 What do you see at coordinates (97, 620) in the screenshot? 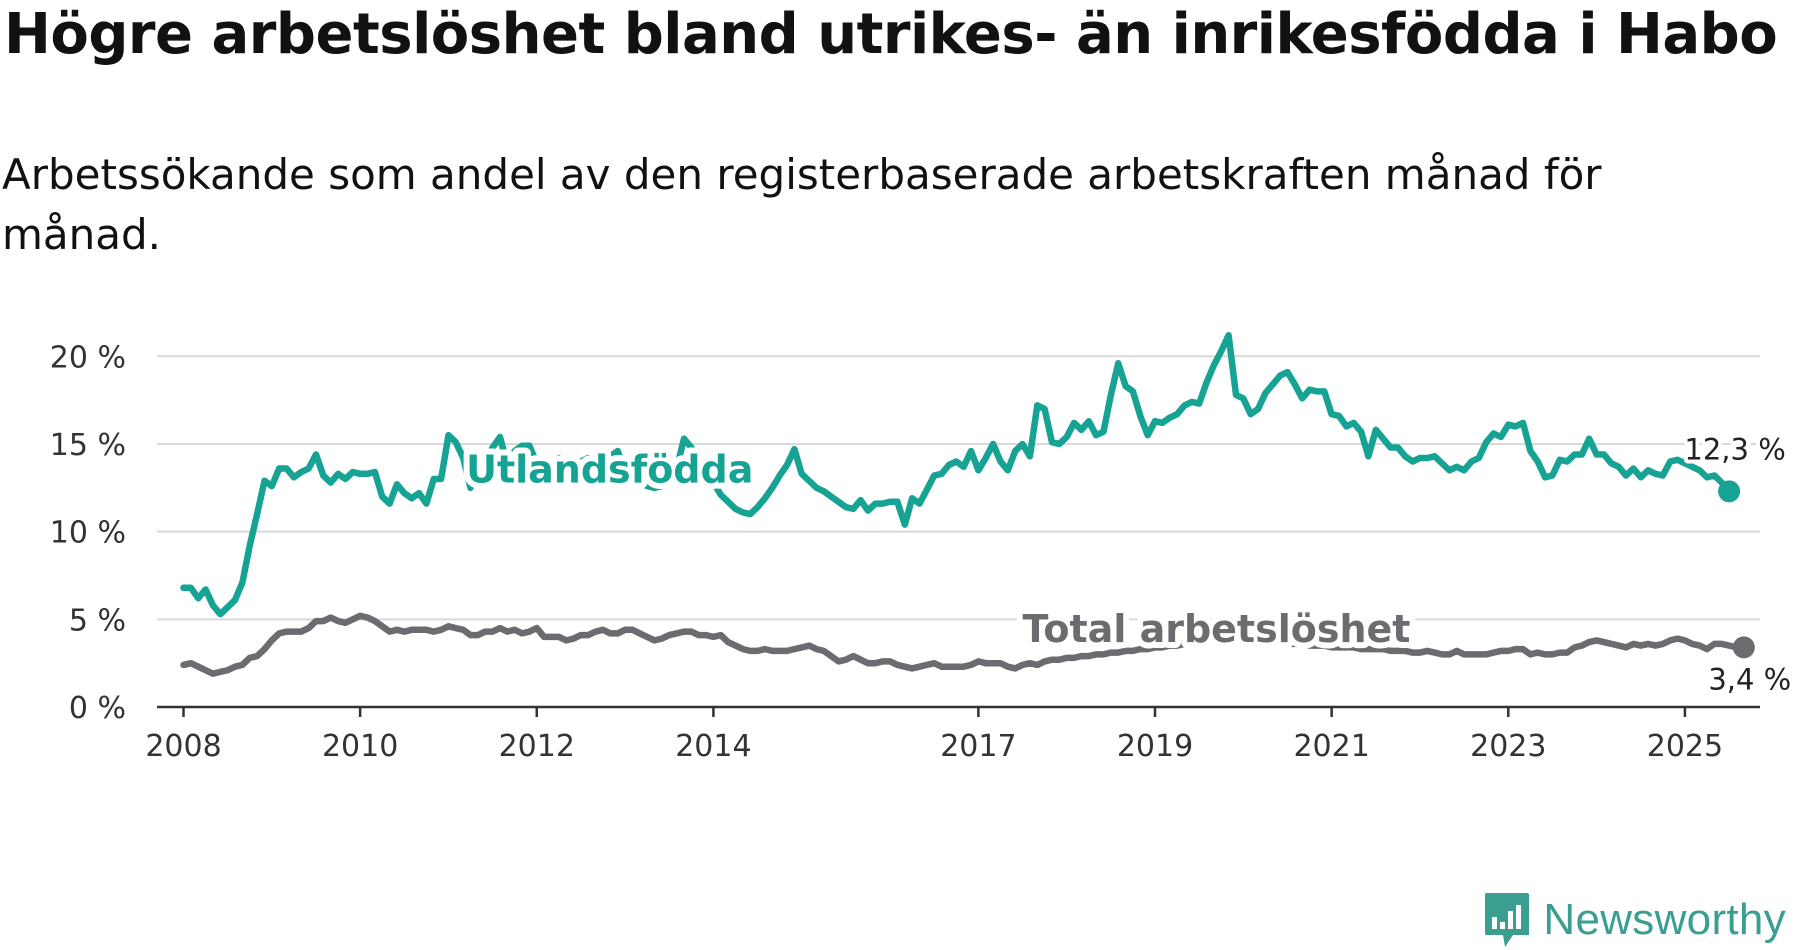
I see `y-tick-label: 5 %` at bounding box center [97, 620].